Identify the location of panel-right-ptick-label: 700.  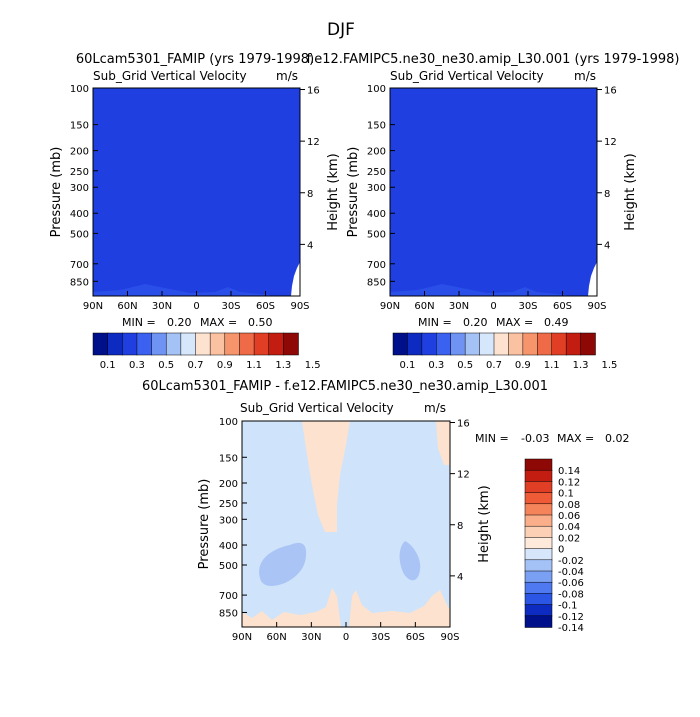
(376, 265).